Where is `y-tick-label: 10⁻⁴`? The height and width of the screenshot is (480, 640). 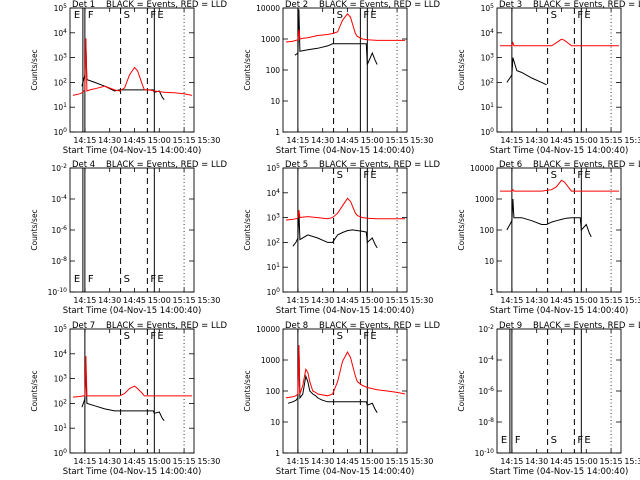 y-tick-label: 10⁻⁴ is located at coordinates (59, 199).